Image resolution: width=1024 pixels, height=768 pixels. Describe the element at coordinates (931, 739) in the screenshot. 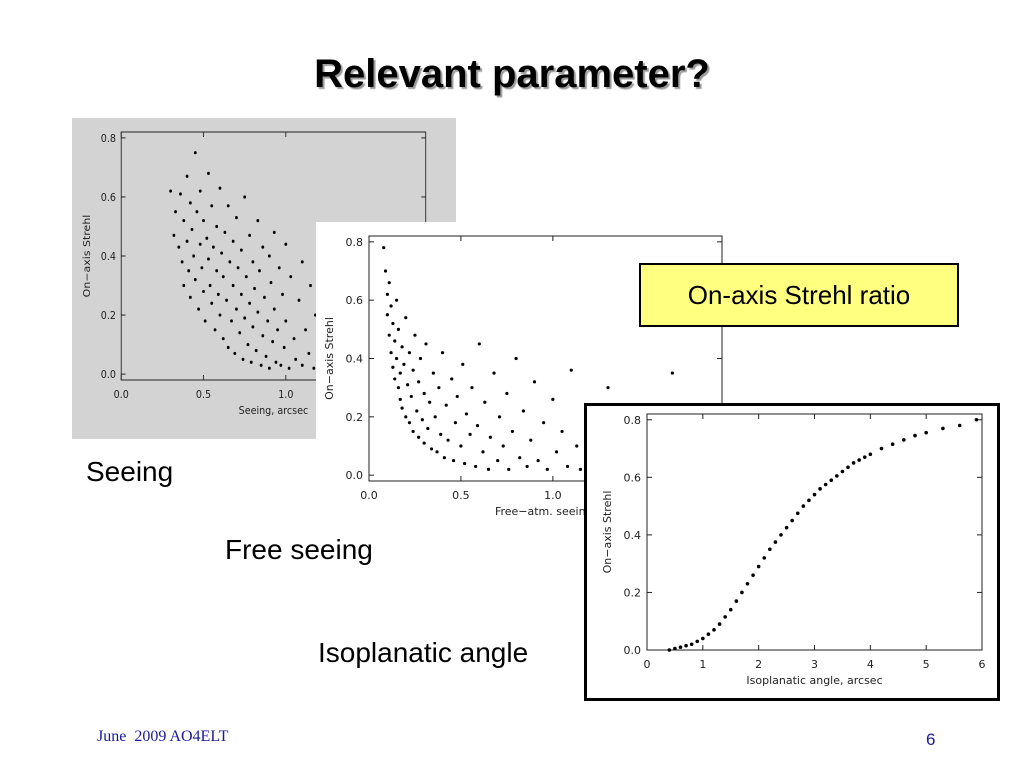

I see `page-number: 6` at that location.